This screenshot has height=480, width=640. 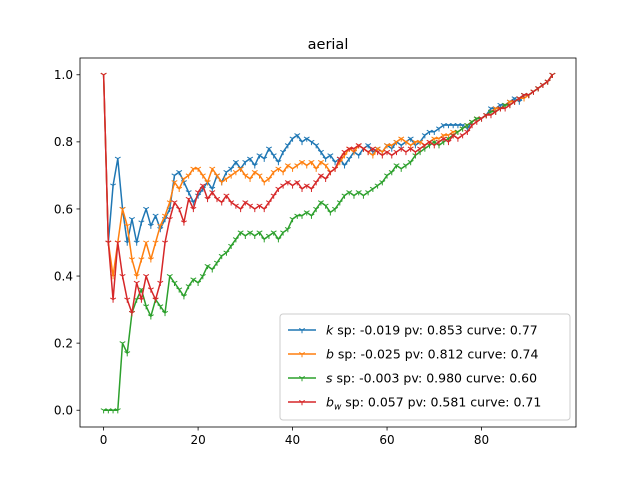 I want to click on legend-marker-k, so click(x=302, y=330).